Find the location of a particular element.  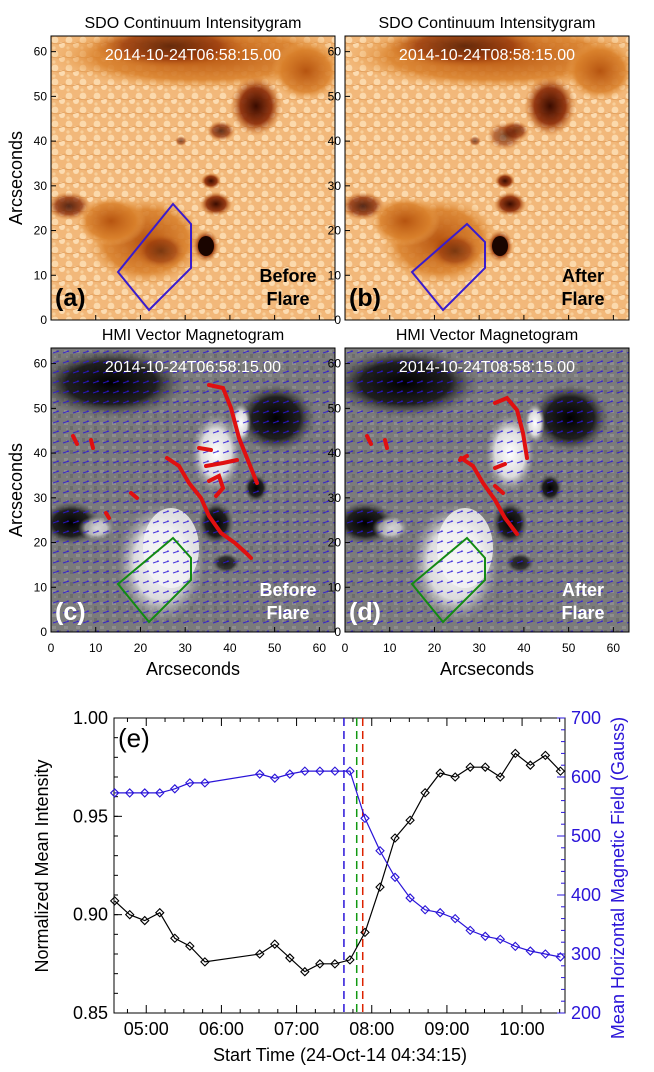

panel-b-note-2: Flare is located at coordinates (582, 299).